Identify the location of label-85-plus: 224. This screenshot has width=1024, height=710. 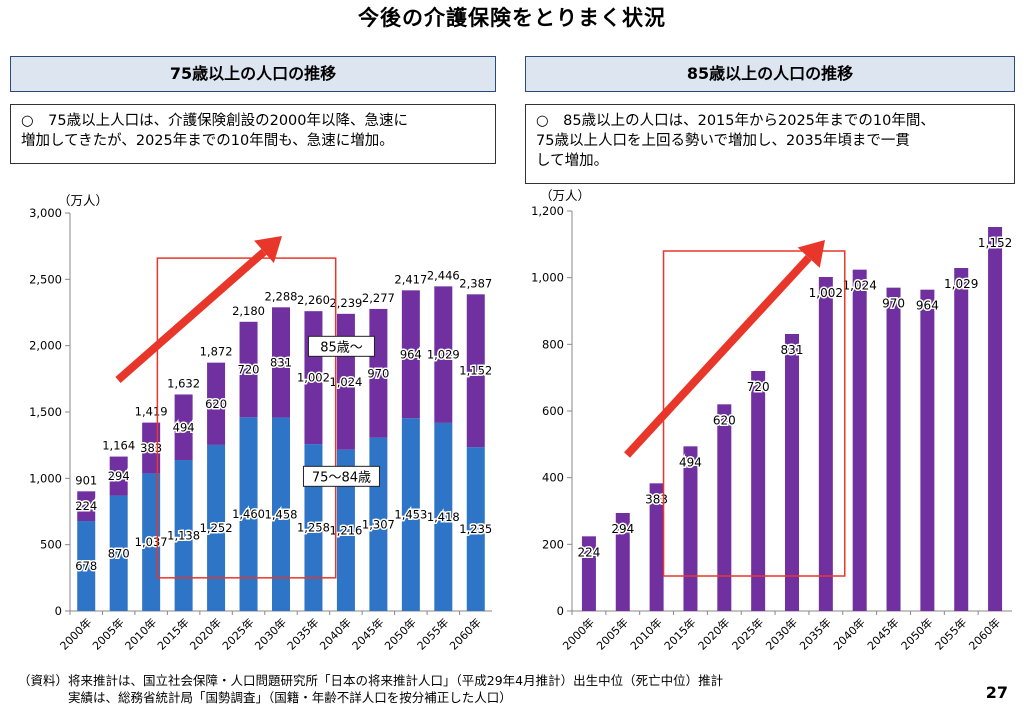
(86, 506).